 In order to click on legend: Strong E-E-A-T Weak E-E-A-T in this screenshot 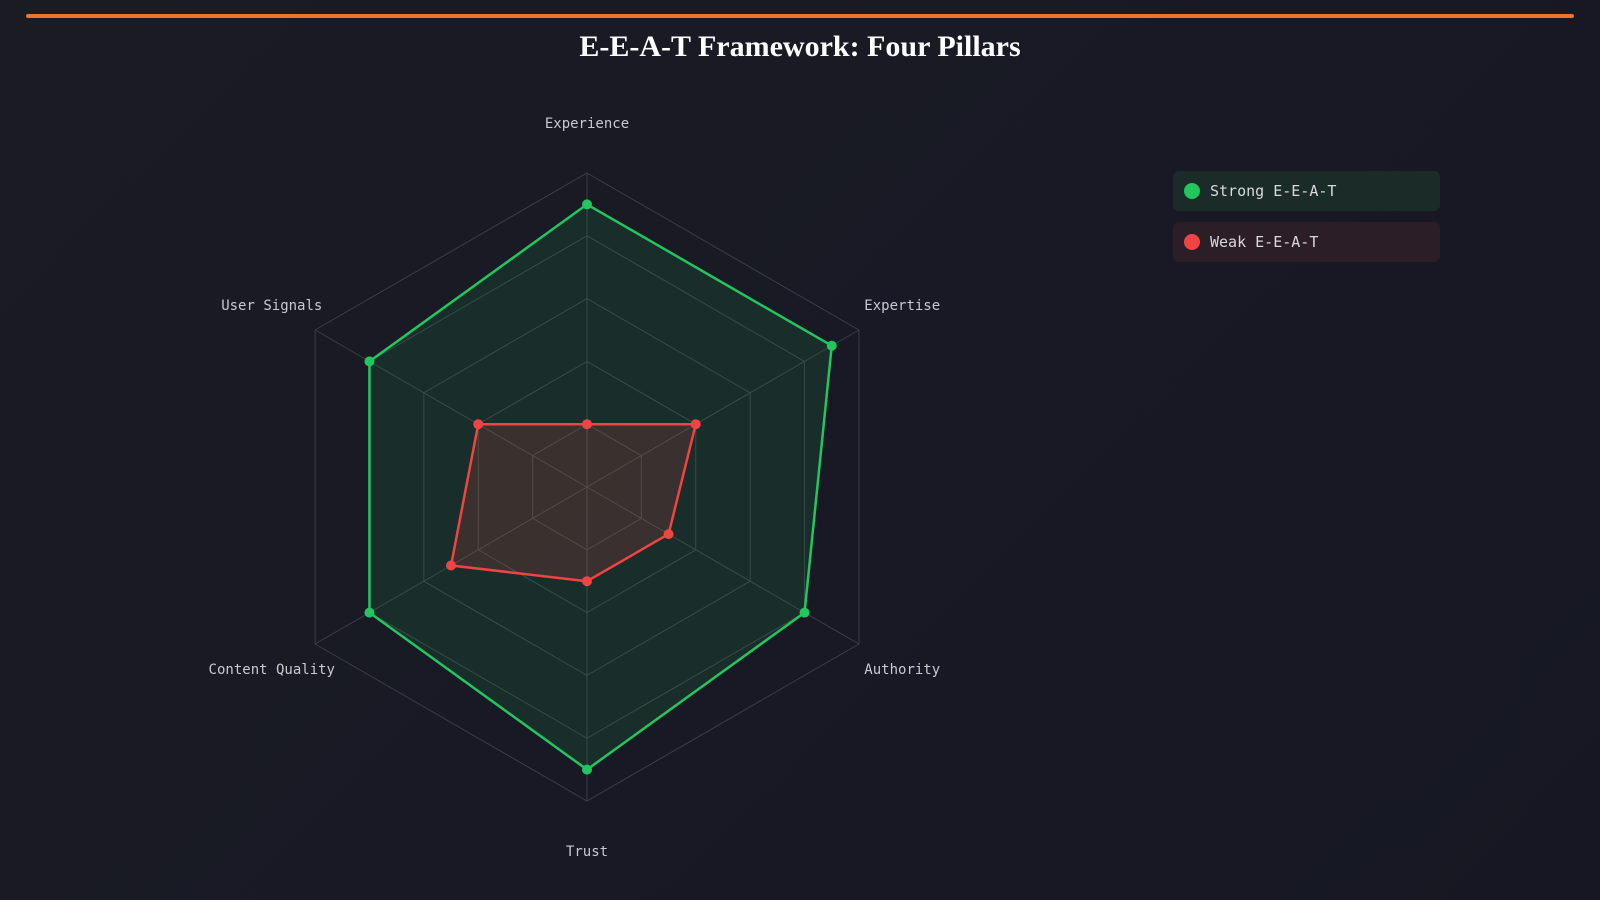, I will do `click(1306, 222)`.